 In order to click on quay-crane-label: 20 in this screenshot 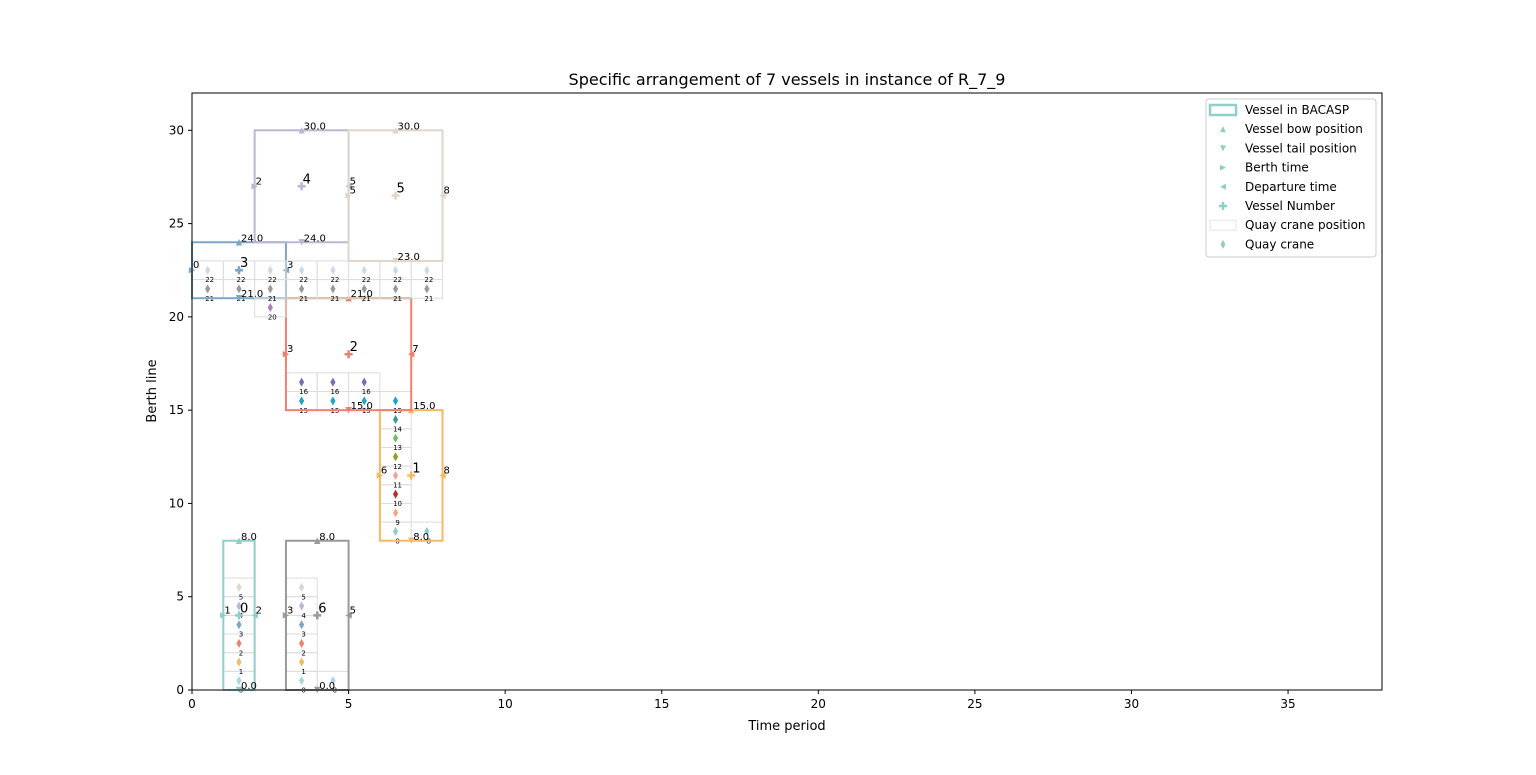, I will do `click(272, 318)`.